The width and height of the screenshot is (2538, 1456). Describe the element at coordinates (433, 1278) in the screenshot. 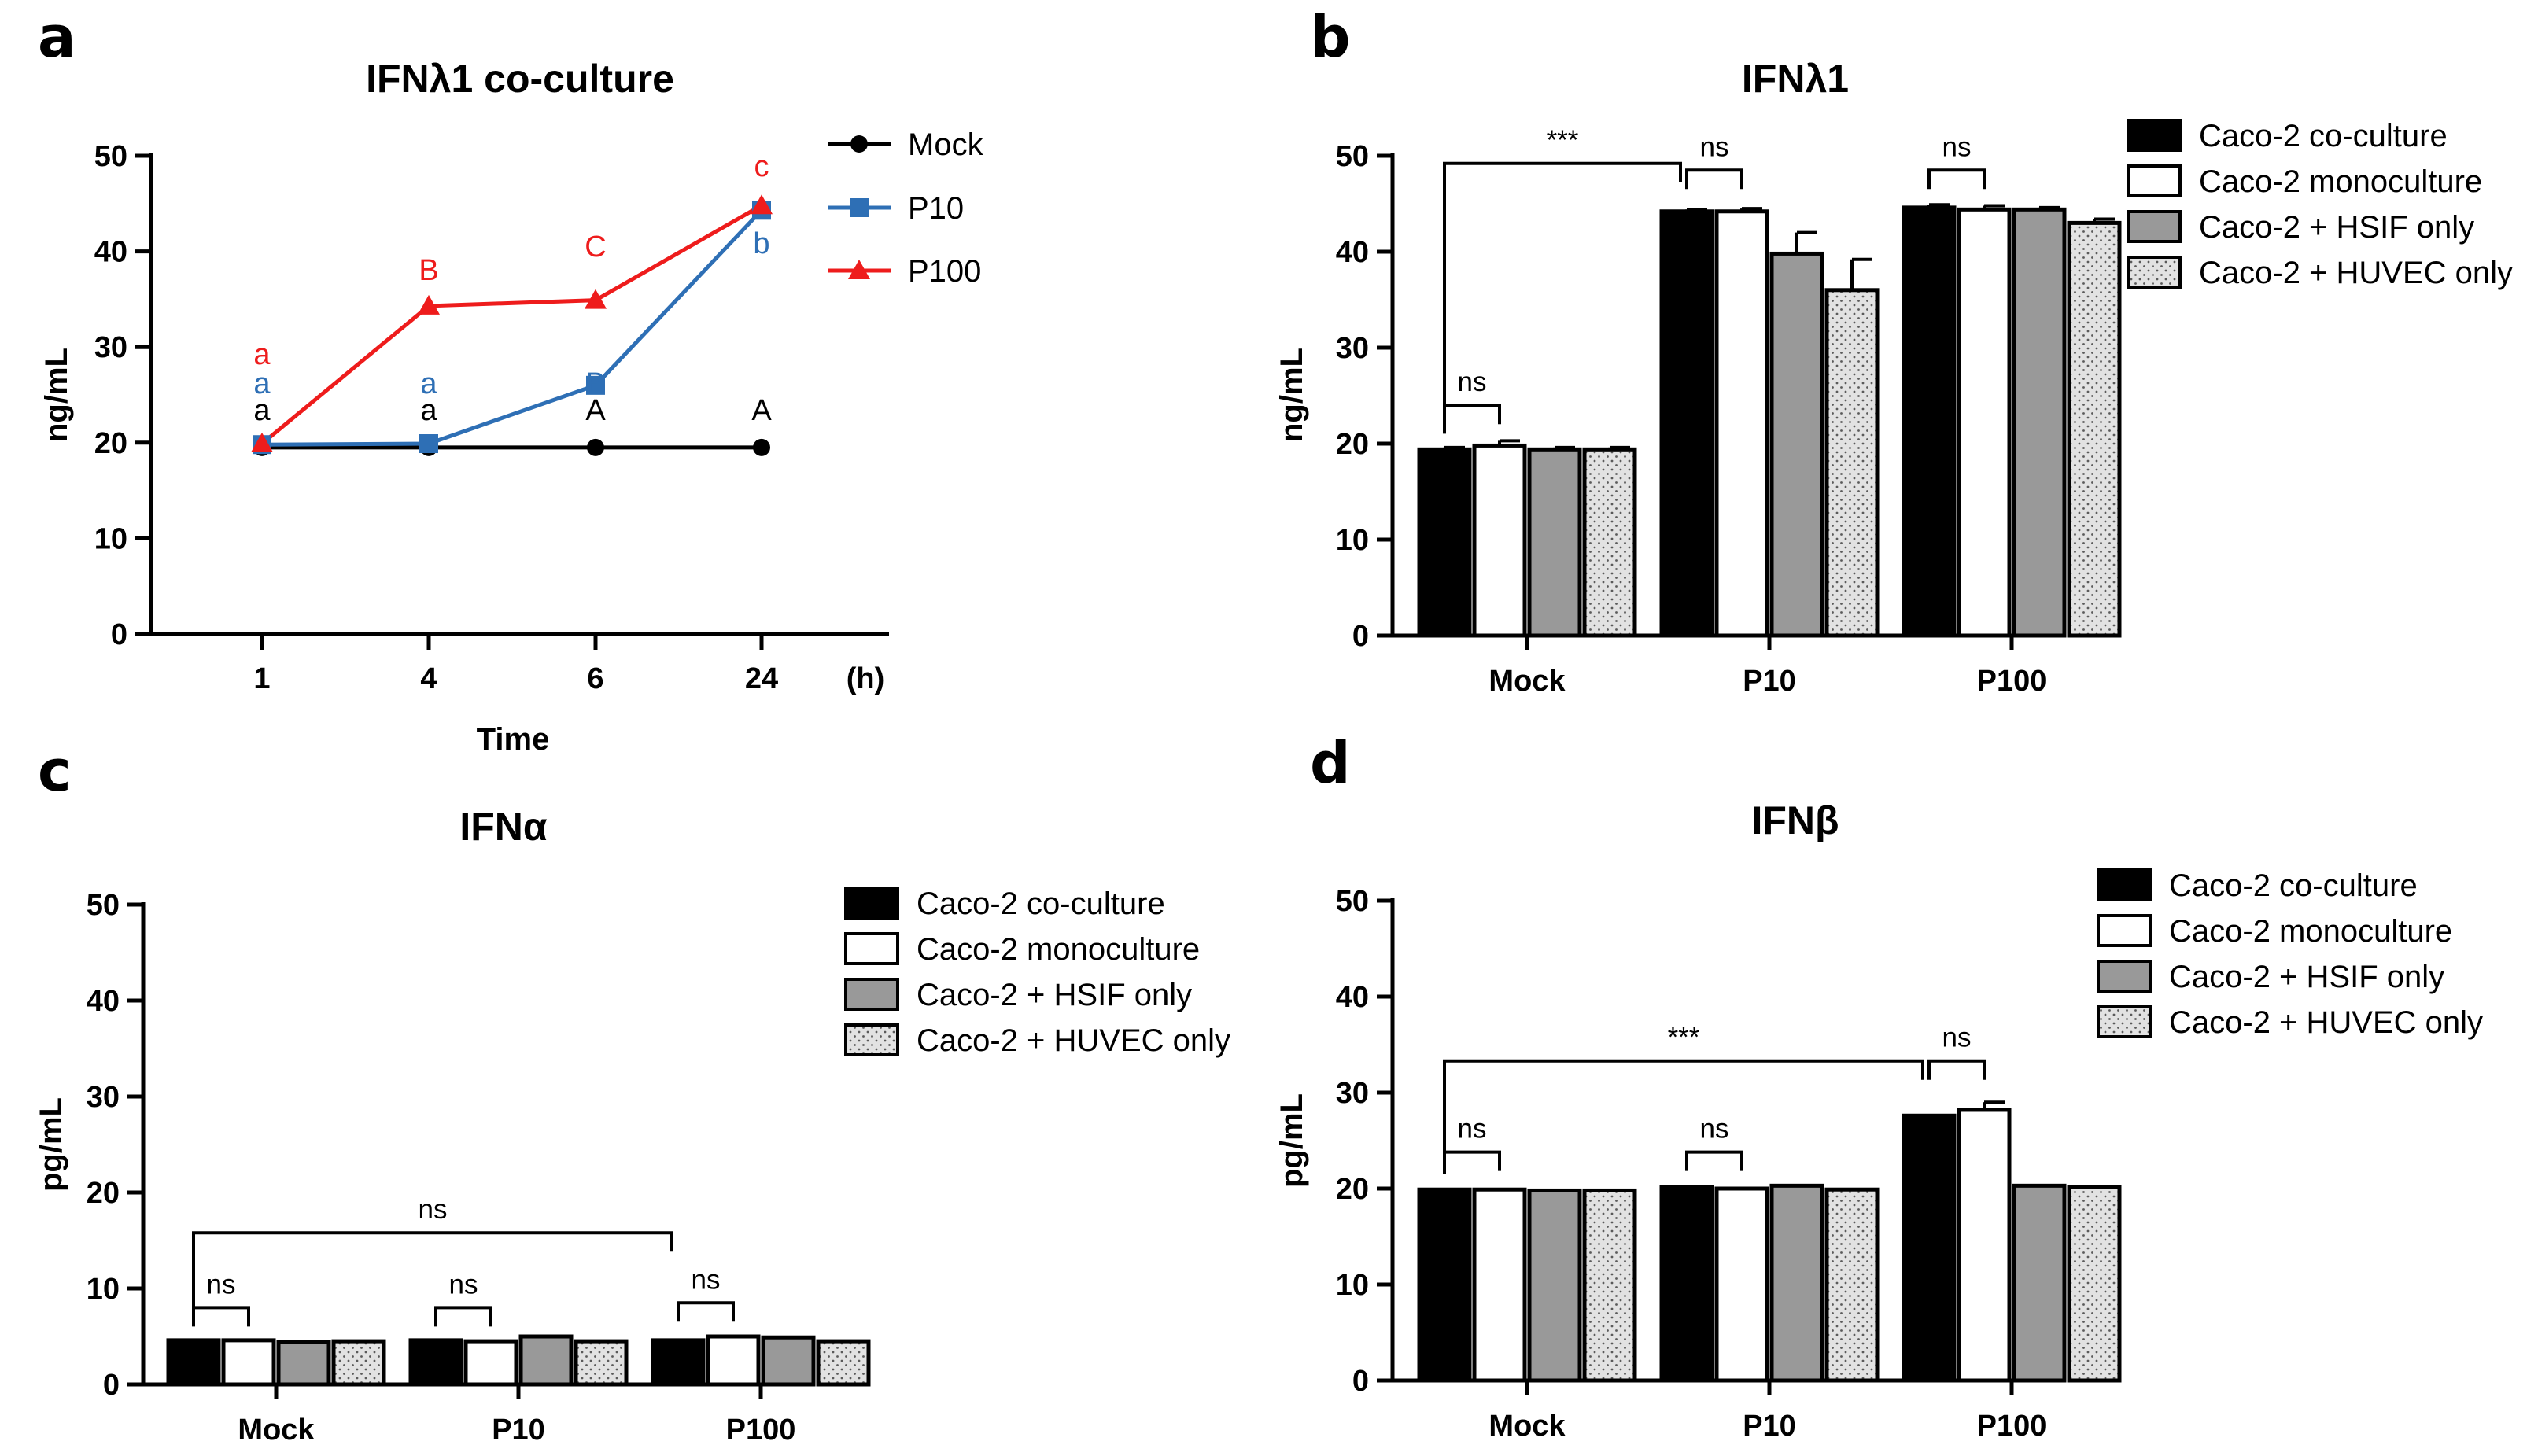

I see `bracket-long` at that location.